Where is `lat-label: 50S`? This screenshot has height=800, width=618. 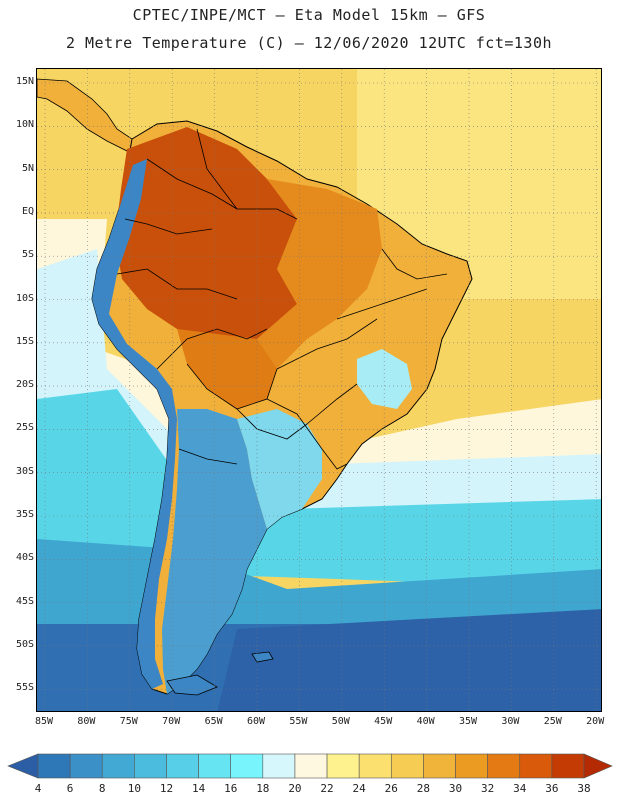
lat-label: 50S is located at coordinates (24, 644).